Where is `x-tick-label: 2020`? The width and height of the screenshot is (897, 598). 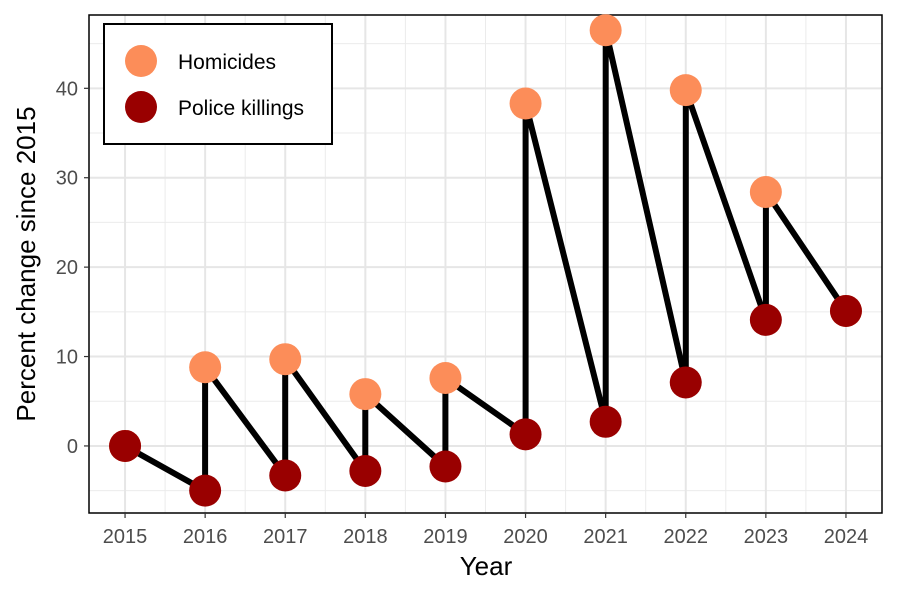
x-tick-label: 2020 is located at coordinates (525, 537).